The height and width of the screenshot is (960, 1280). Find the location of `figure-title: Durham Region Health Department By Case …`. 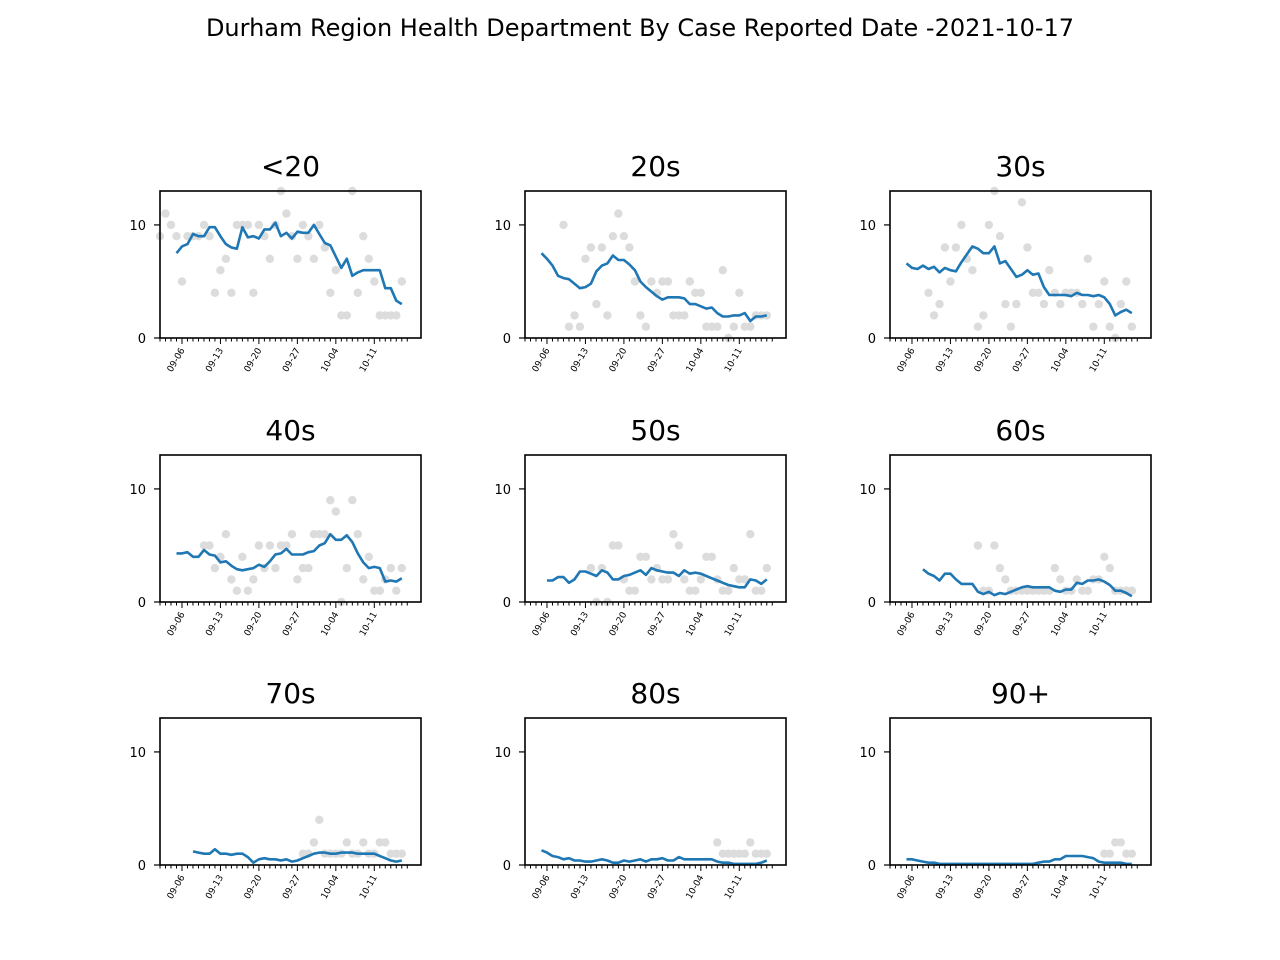

figure-title: Durham Region Health Department By Case … is located at coordinates (640, 28).